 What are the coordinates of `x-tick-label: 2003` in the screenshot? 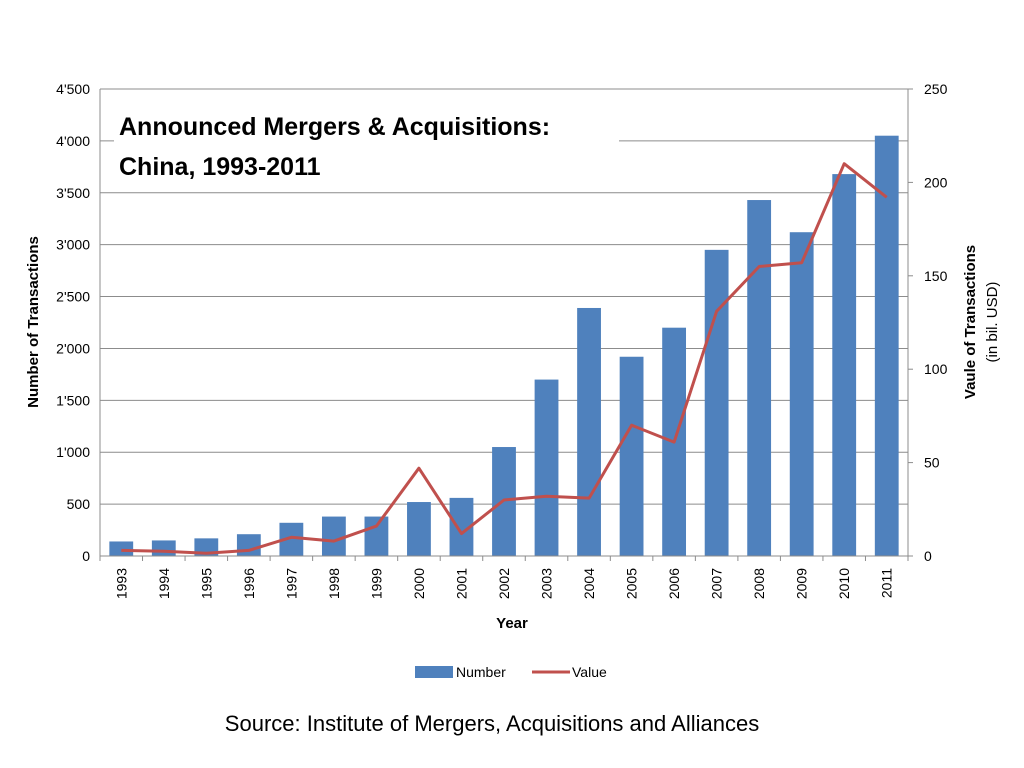 It's located at (547, 583).